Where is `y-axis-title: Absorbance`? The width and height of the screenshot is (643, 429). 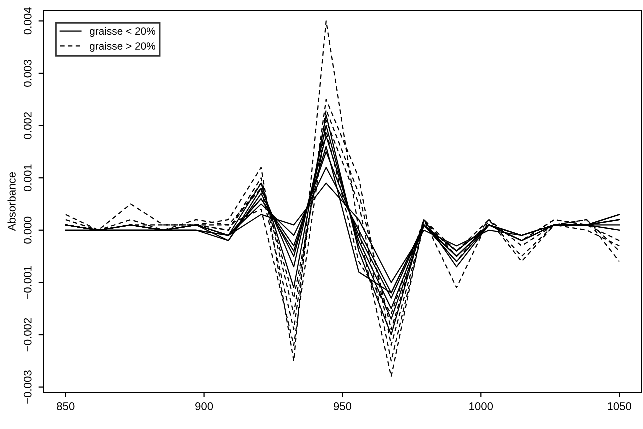
y-axis-title: Absorbance is located at coordinates (12, 202).